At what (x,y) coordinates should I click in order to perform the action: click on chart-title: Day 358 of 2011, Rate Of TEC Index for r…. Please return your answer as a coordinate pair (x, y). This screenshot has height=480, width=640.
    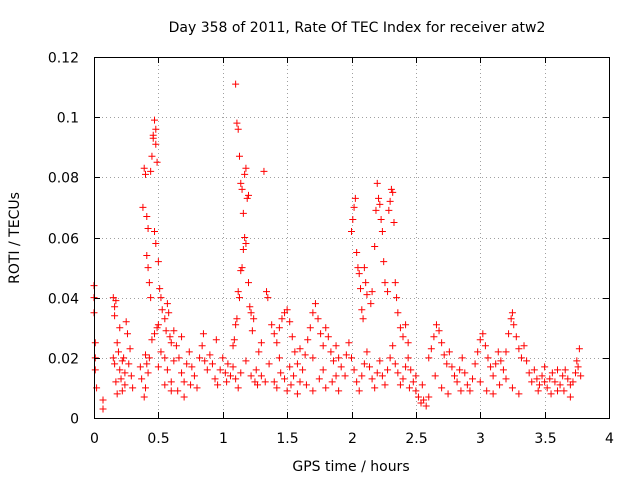
    Looking at the image, I should click on (357, 28).